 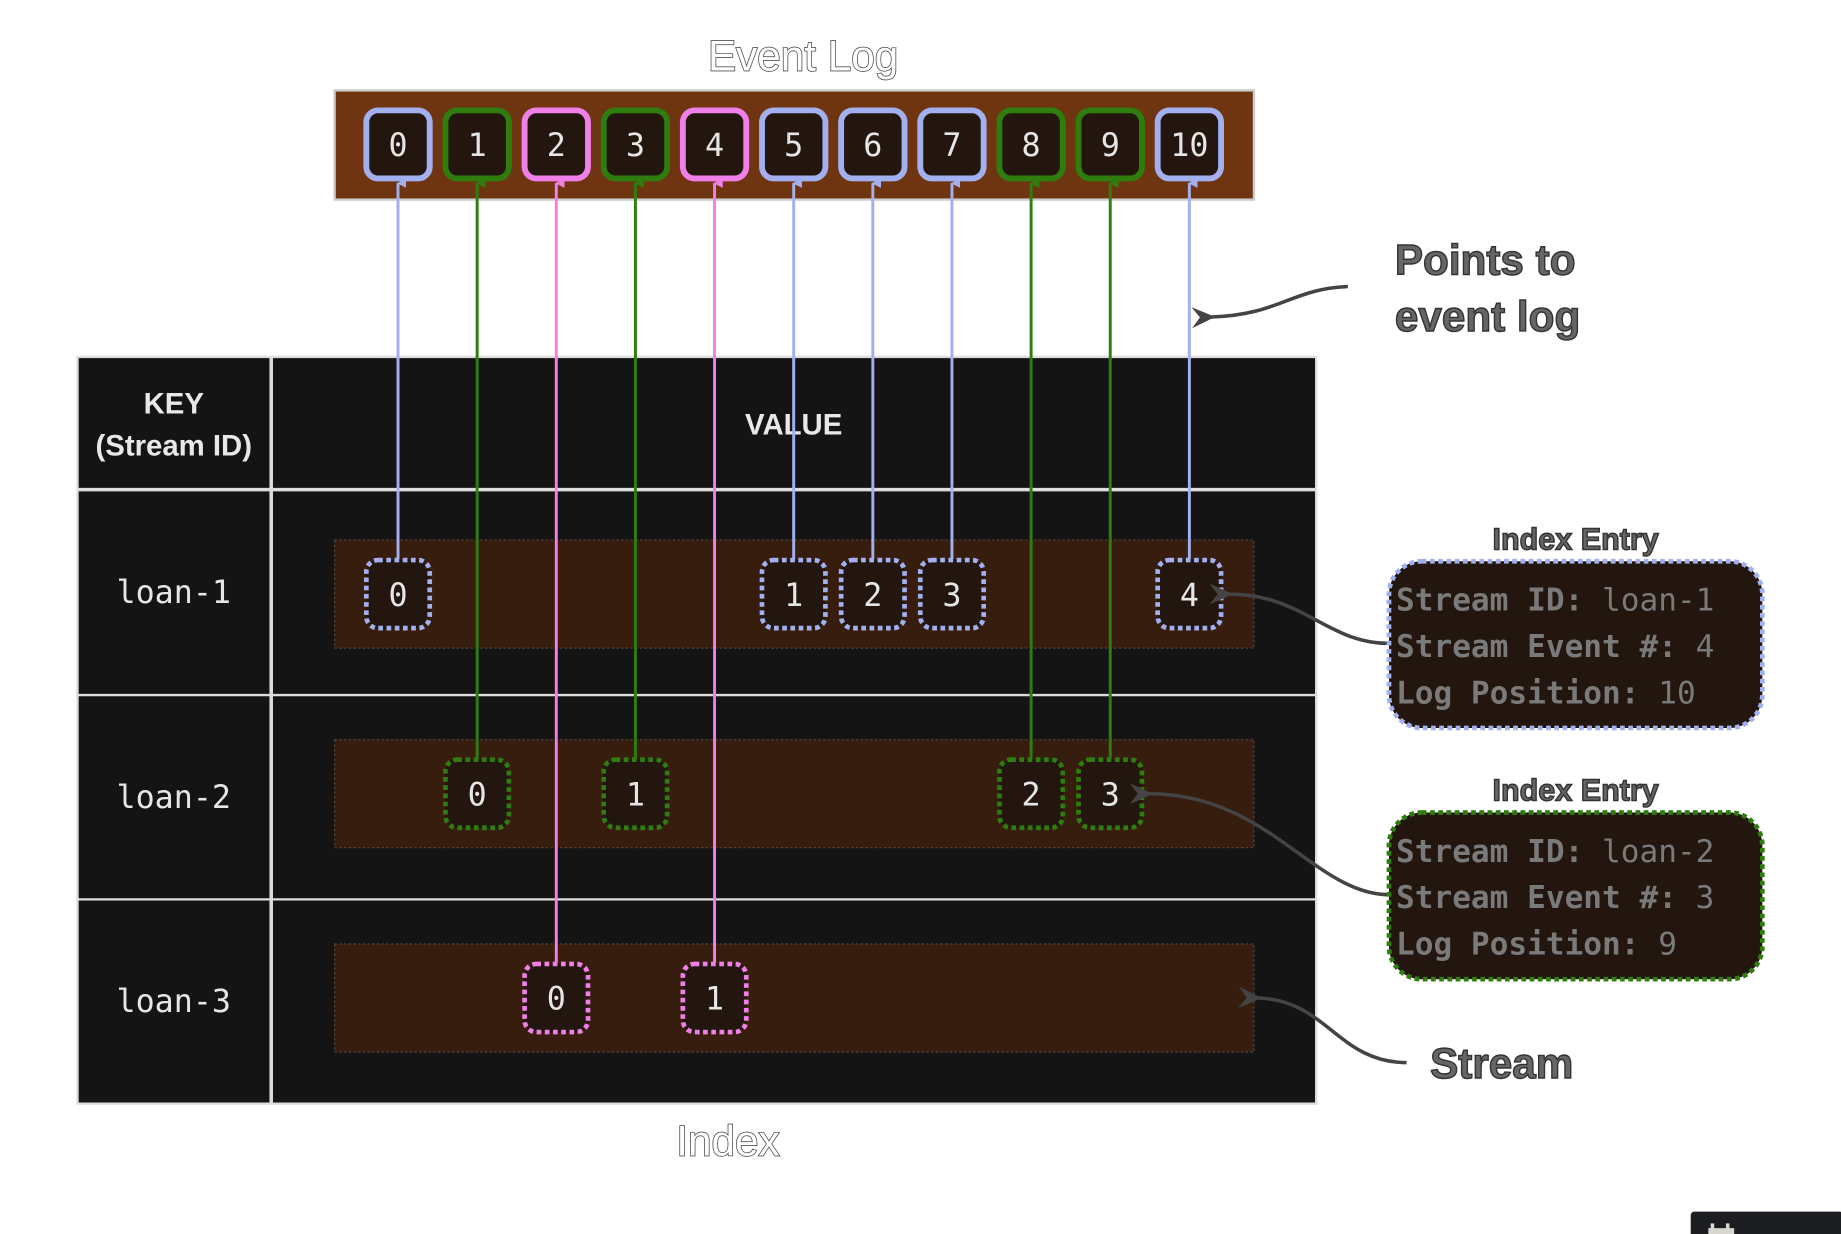 What do you see at coordinates (1667, 693) in the screenshot?
I see `index-entry-value: 10` at bounding box center [1667, 693].